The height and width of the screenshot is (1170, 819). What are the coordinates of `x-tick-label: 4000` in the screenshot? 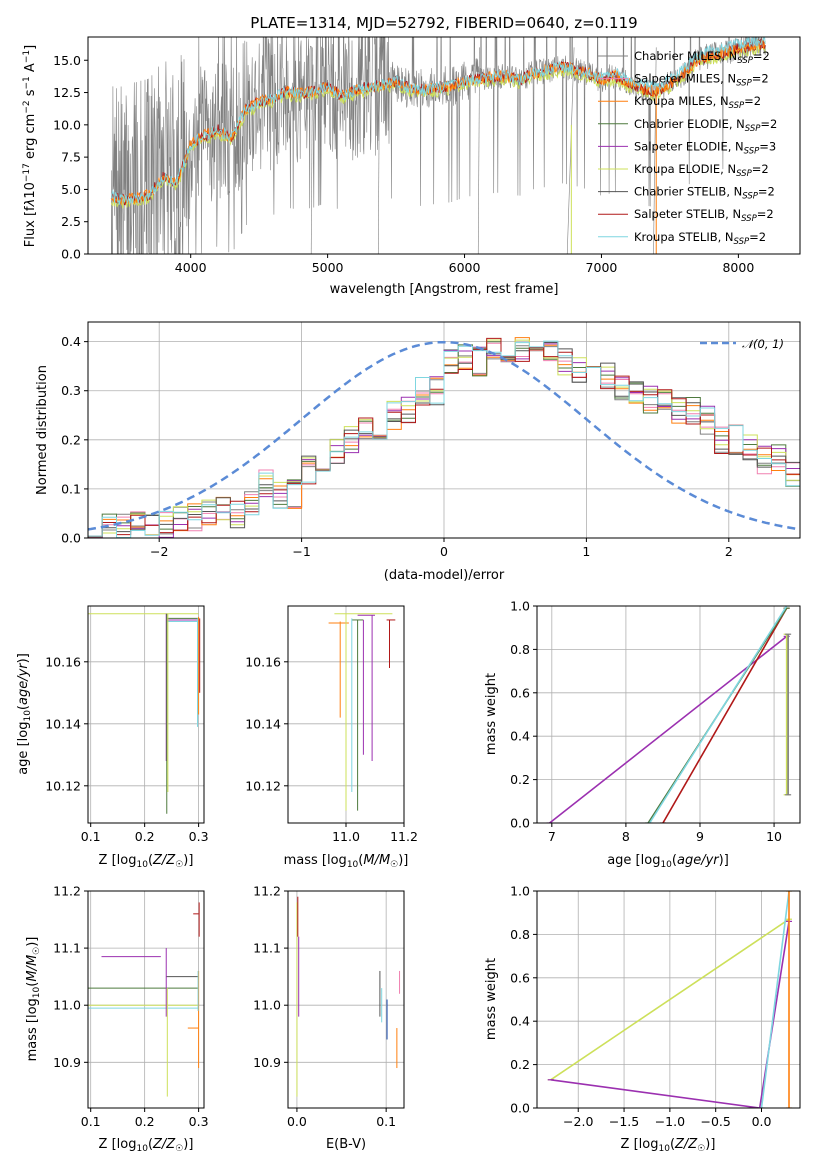 It's located at (191, 267).